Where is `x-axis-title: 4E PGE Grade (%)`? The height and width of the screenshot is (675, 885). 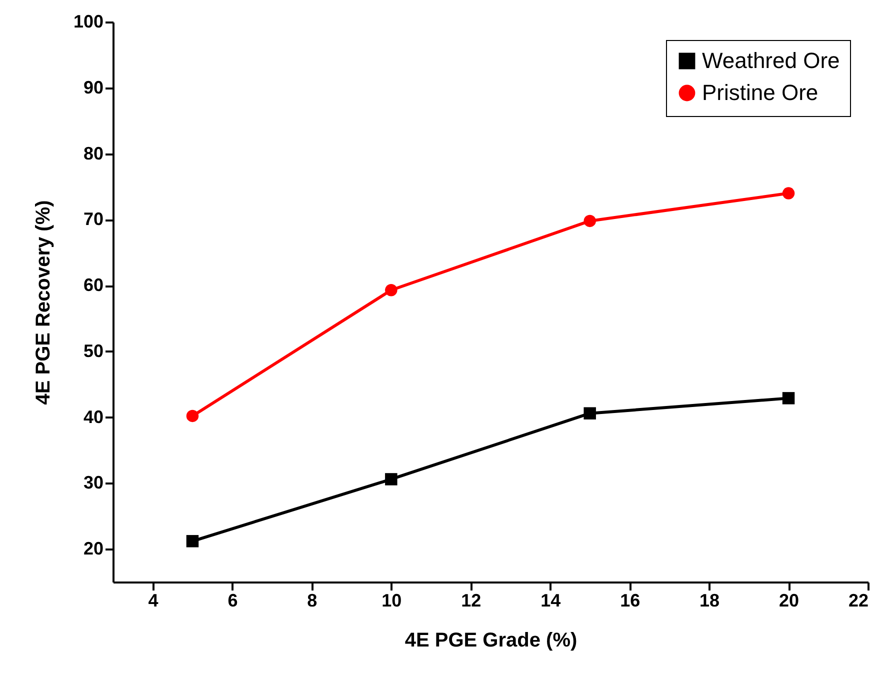 x-axis-title: 4E PGE Grade (%) is located at coordinates (491, 641).